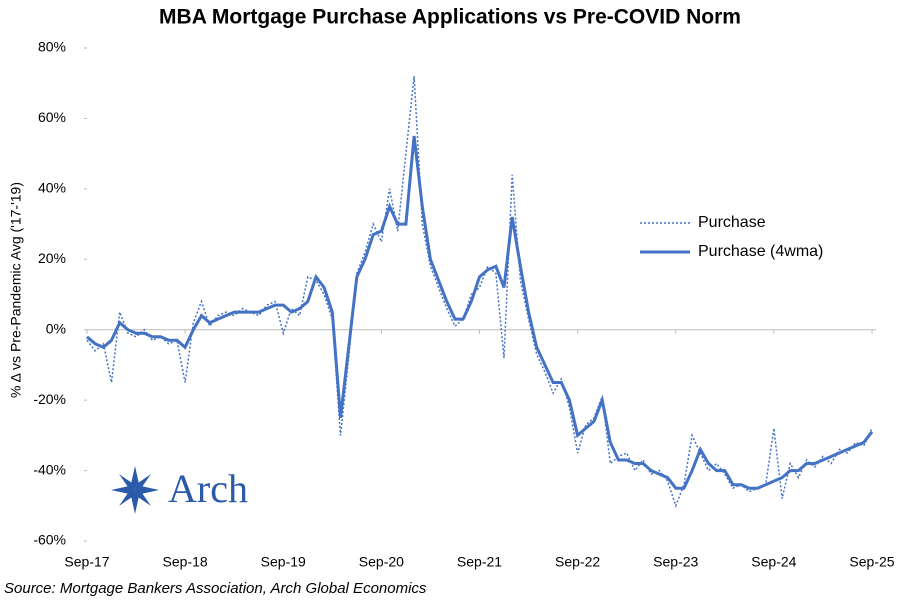 The image size is (901, 600). Describe the element at coordinates (381, 562) in the screenshot. I see `x-tick-label: Sep-20` at that location.